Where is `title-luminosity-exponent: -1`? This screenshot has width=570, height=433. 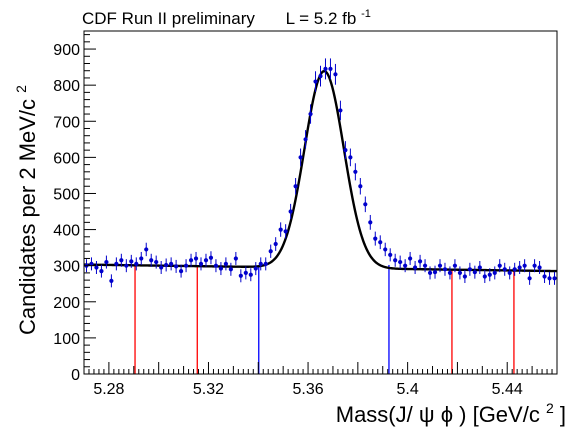
title-luminosity-exponent: -1 is located at coordinates (366, 14).